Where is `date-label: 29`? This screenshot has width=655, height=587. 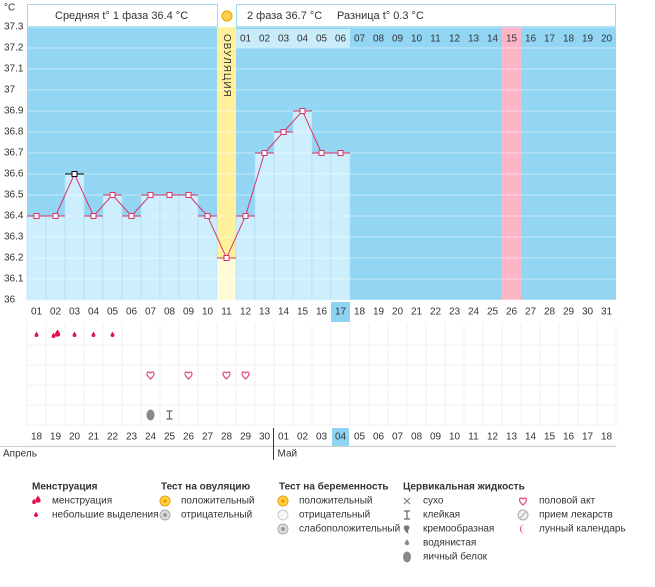
date-label: 29 is located at coordinates (246, 437).